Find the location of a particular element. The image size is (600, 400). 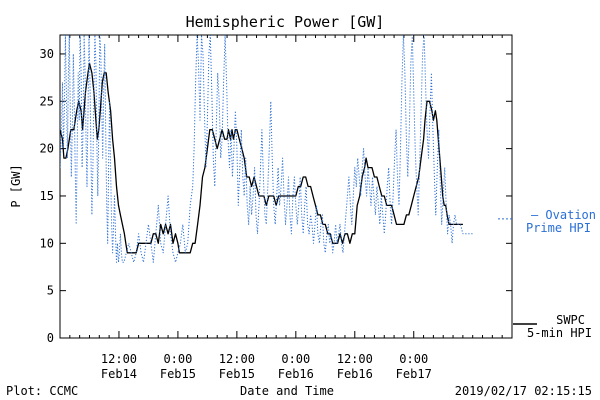

legend-swpc-label: SWPC is located at coordinates (570, 320).